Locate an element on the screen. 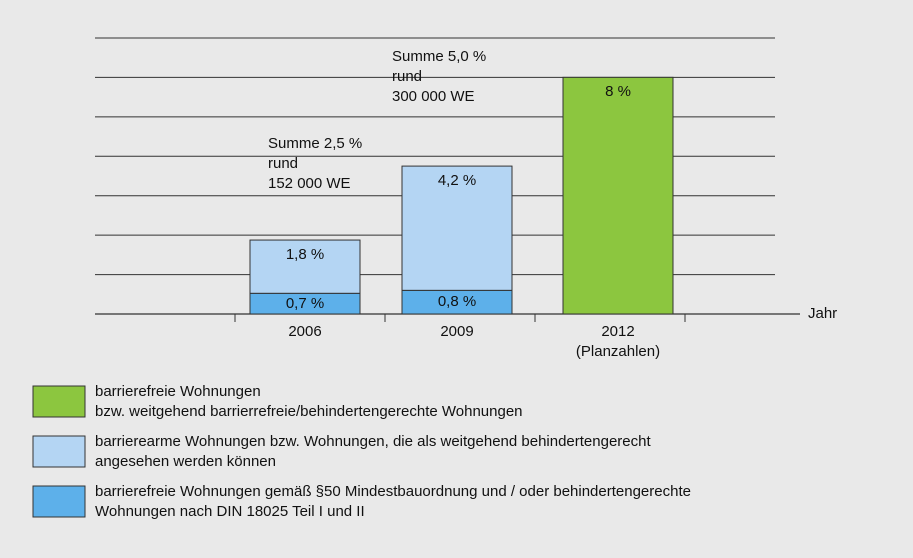  x-tick-label: 2009 is located at coordinates (457, 331).